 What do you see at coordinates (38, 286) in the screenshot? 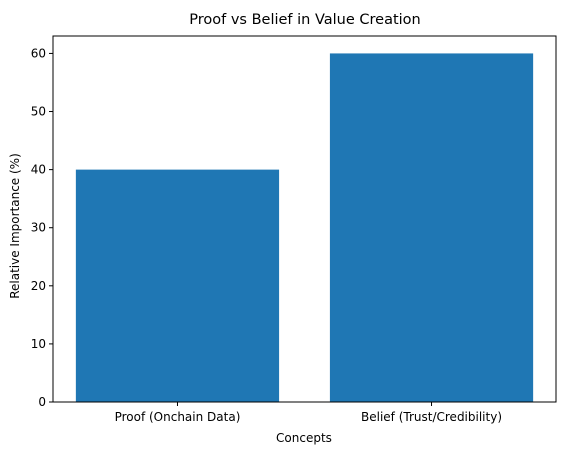
I see `y-tick-label: 20` at bounding box center [38, 286].